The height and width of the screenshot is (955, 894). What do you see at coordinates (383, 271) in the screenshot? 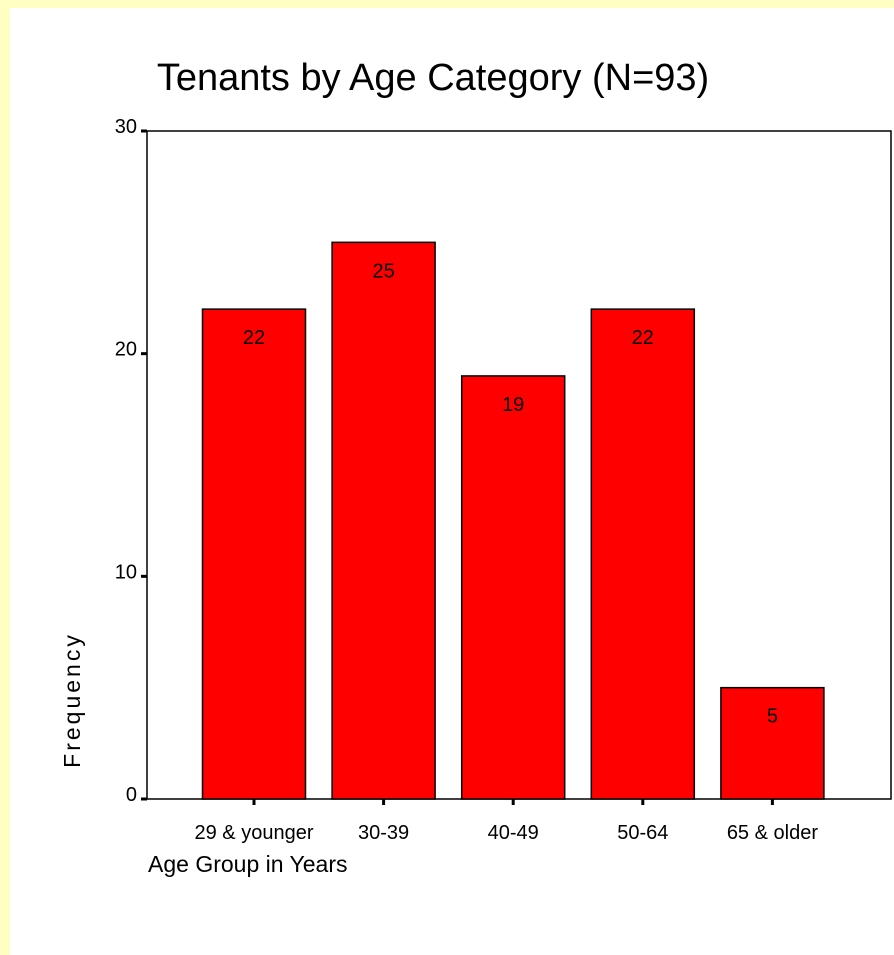
I see `value-label: 25` at bounding box center [383, 271].